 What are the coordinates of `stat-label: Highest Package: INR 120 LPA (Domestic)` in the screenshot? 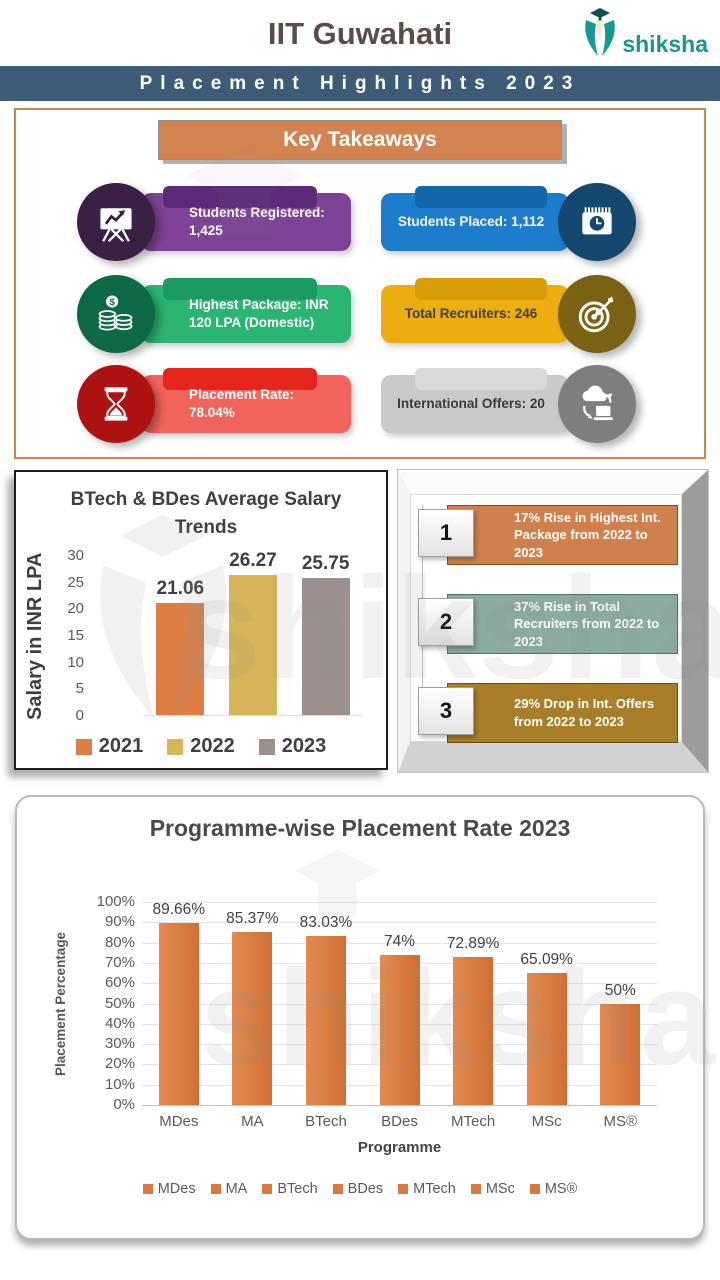 It's located at (259, 313).